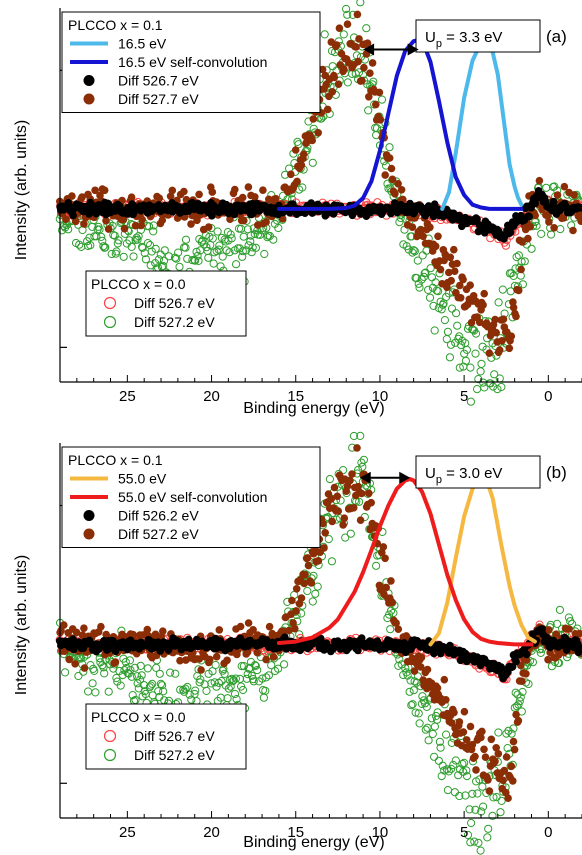  Describe the element at coordinates (464, 396) in the screenshot. I see `panel-a-x-tick-label: 5` at that location.